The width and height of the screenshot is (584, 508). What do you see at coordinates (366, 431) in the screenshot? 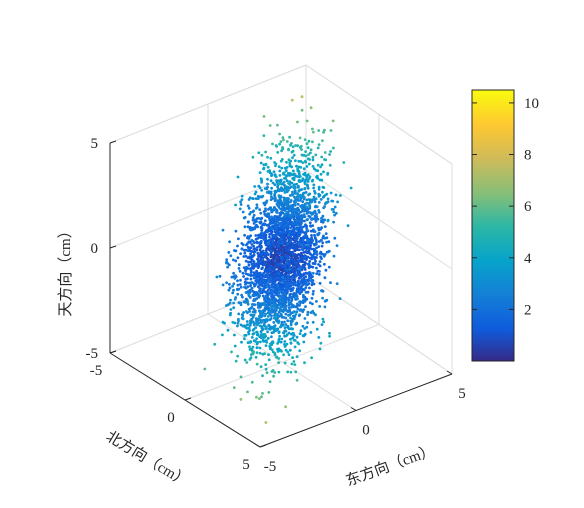
I see `x-tick-label: 0` at bounding box center [366, 431].